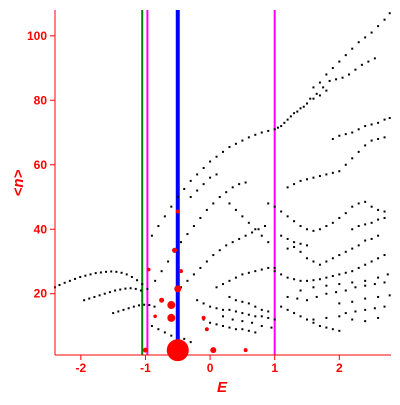  Describe the element at coordinates (339, 368) in the screenshot. I see `x-tick-label: 2` at that location.